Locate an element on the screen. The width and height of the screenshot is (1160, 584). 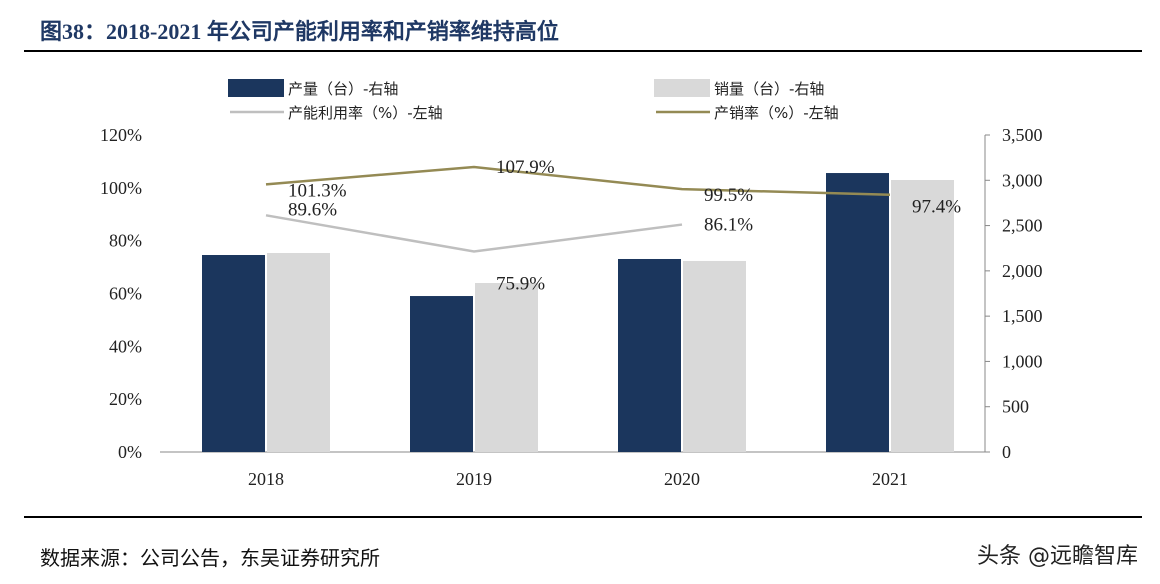
bottom-rule is located at coordinates (583, 517).